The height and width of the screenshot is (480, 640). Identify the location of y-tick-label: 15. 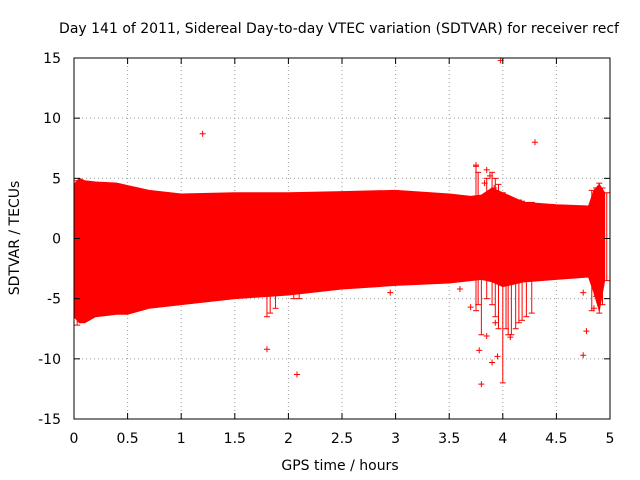
(52, 59).